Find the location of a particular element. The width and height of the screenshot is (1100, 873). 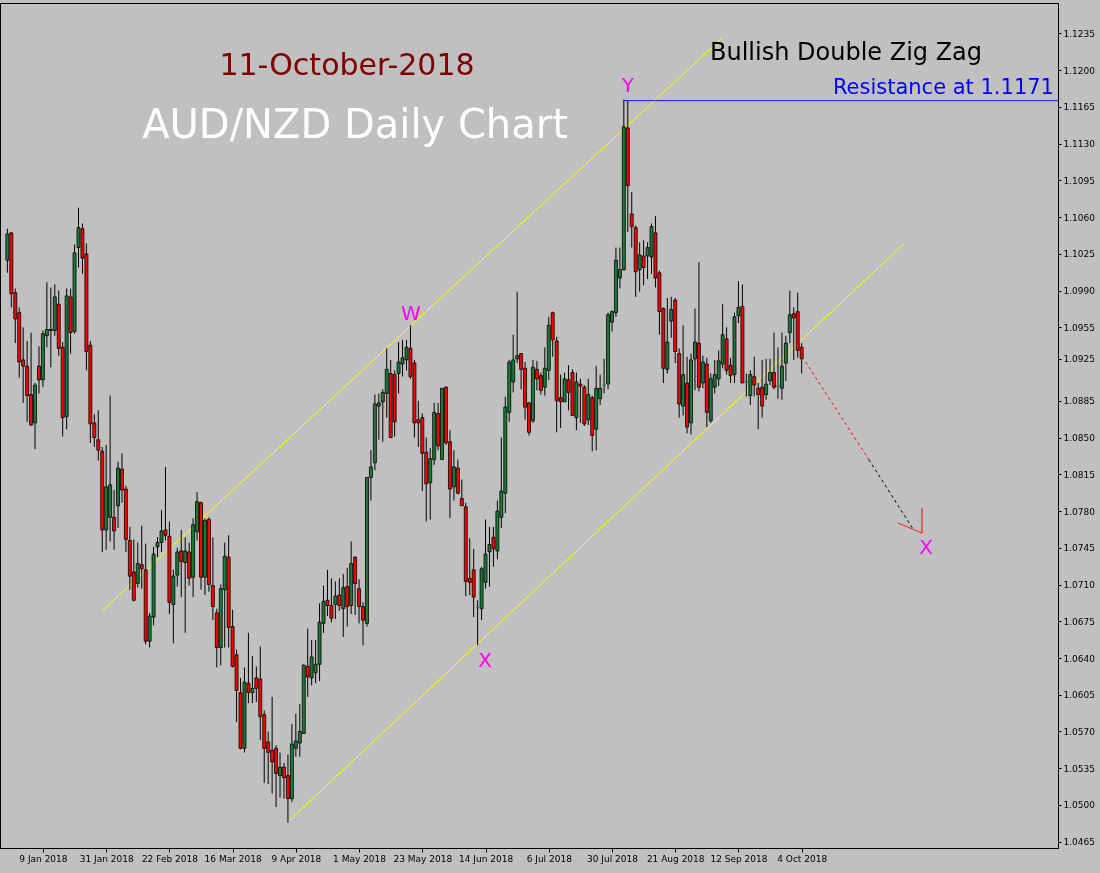

y-tick-label: 1.0780 is located at coordinates (1079, 511).